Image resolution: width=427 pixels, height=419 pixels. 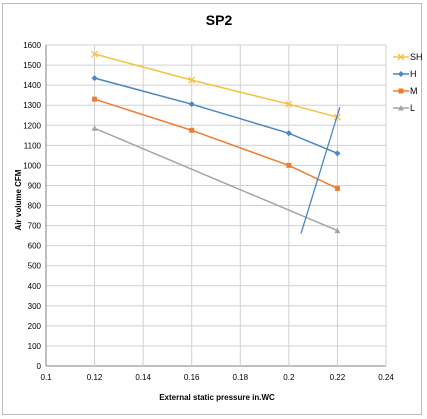 I want to click on annotation-group, so click(x=320, y=170).